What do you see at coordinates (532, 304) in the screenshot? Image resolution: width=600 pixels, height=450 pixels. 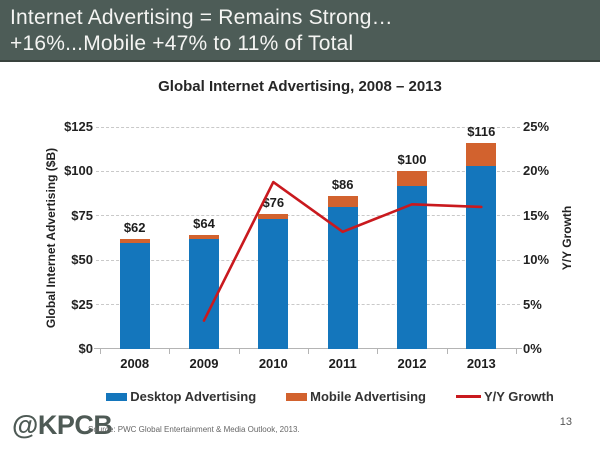 I see `right-axis-tick-label: 5%` at bounding box center [532, 304].